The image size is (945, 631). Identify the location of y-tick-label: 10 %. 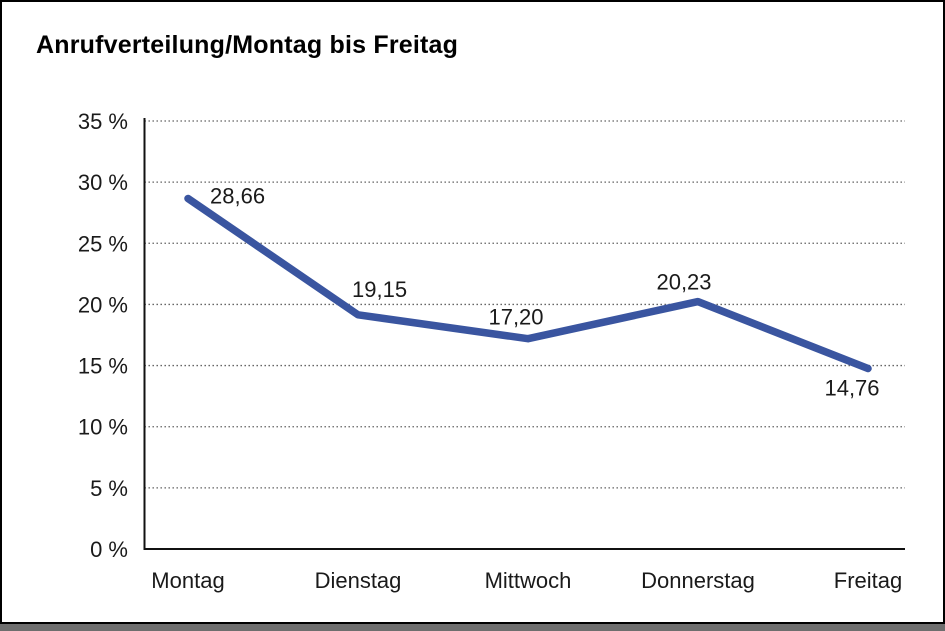
(103, 427).